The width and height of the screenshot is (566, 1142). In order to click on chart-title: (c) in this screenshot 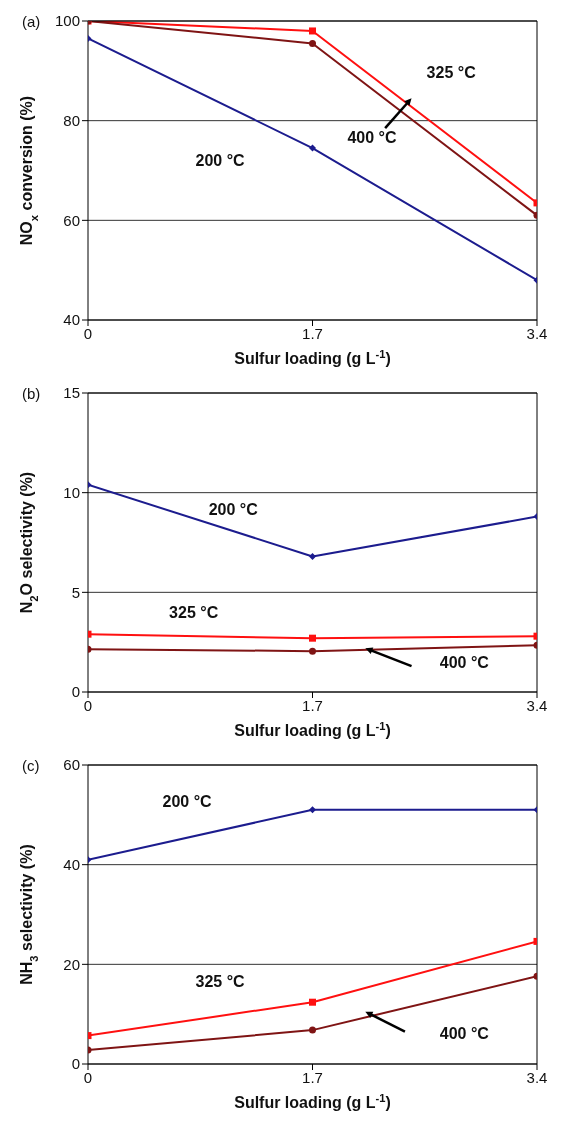, I will do `click(31, 765)`.